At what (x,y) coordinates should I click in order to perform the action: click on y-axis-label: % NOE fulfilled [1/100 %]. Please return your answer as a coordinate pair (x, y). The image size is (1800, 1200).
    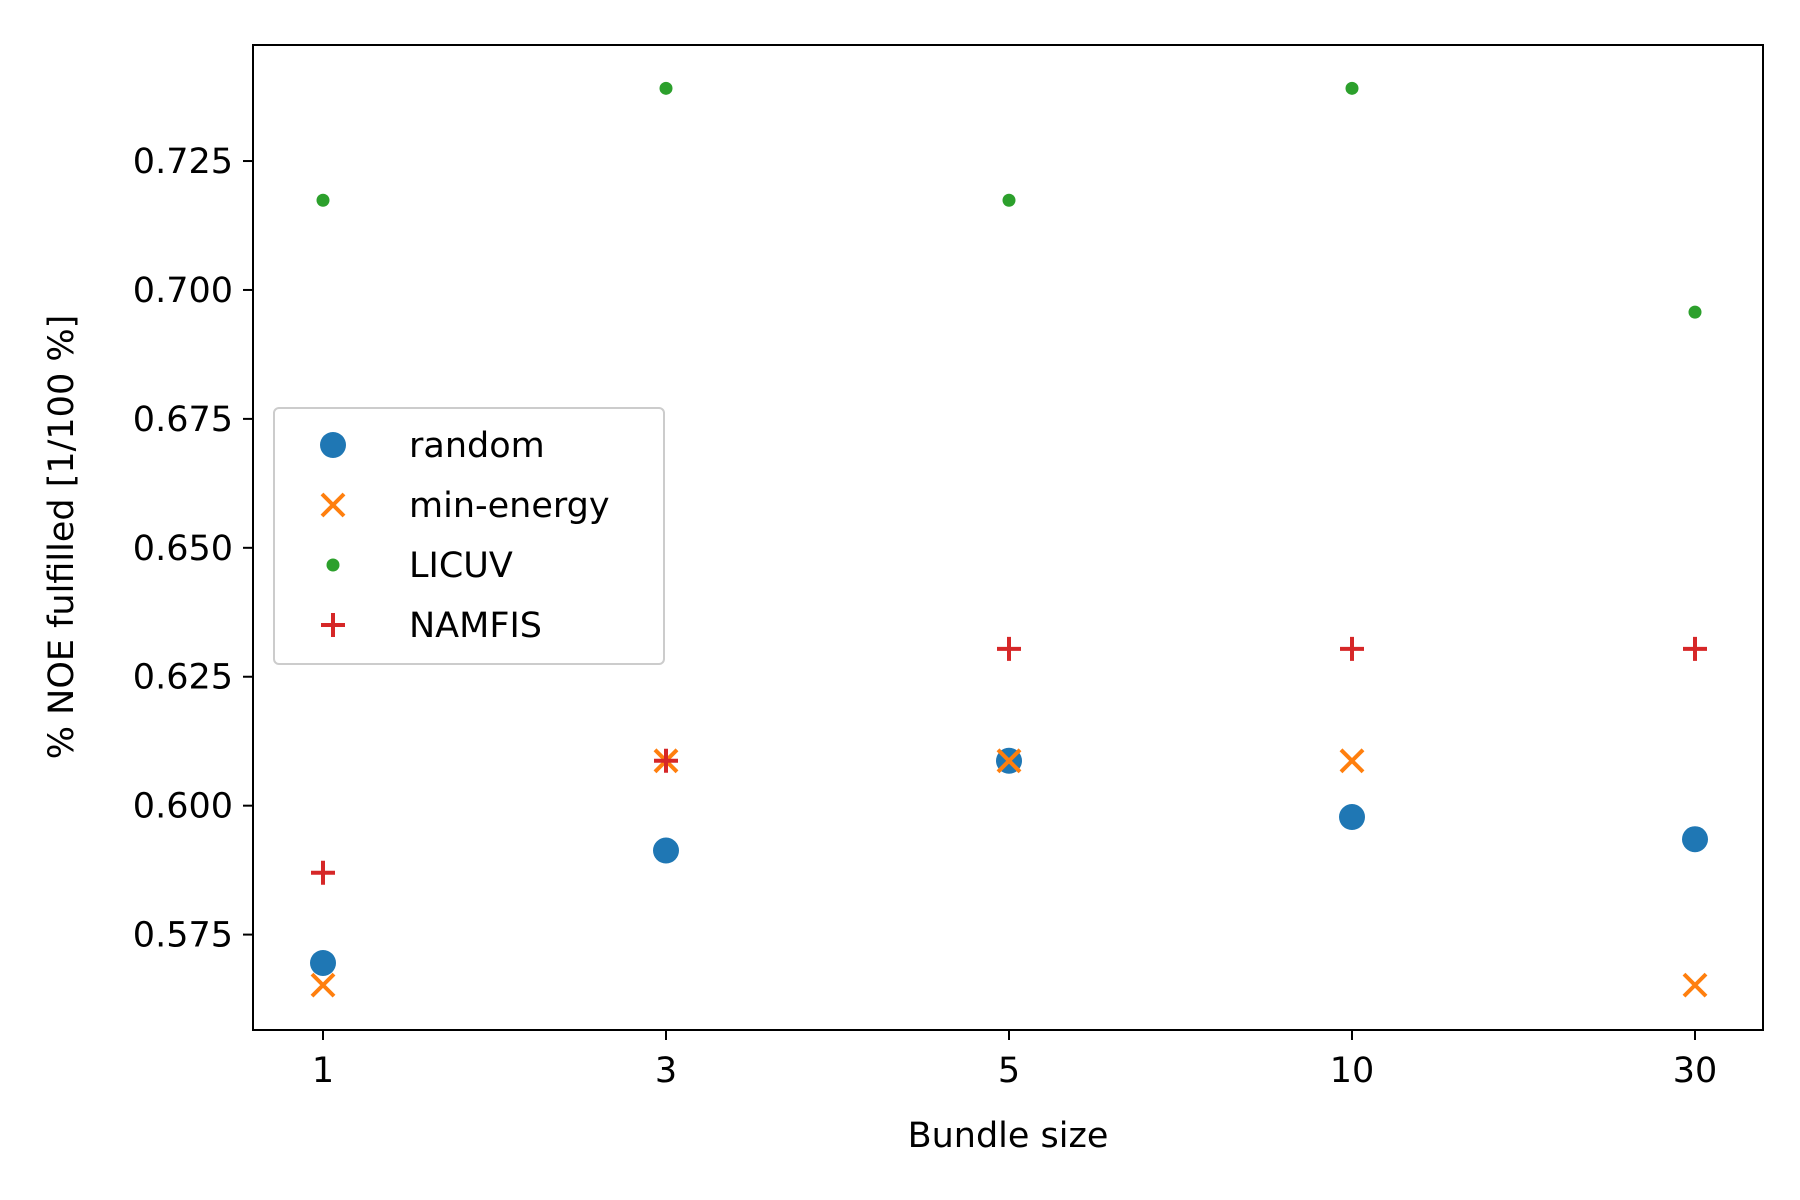
    Looking at the image, I should click on (62, 537).